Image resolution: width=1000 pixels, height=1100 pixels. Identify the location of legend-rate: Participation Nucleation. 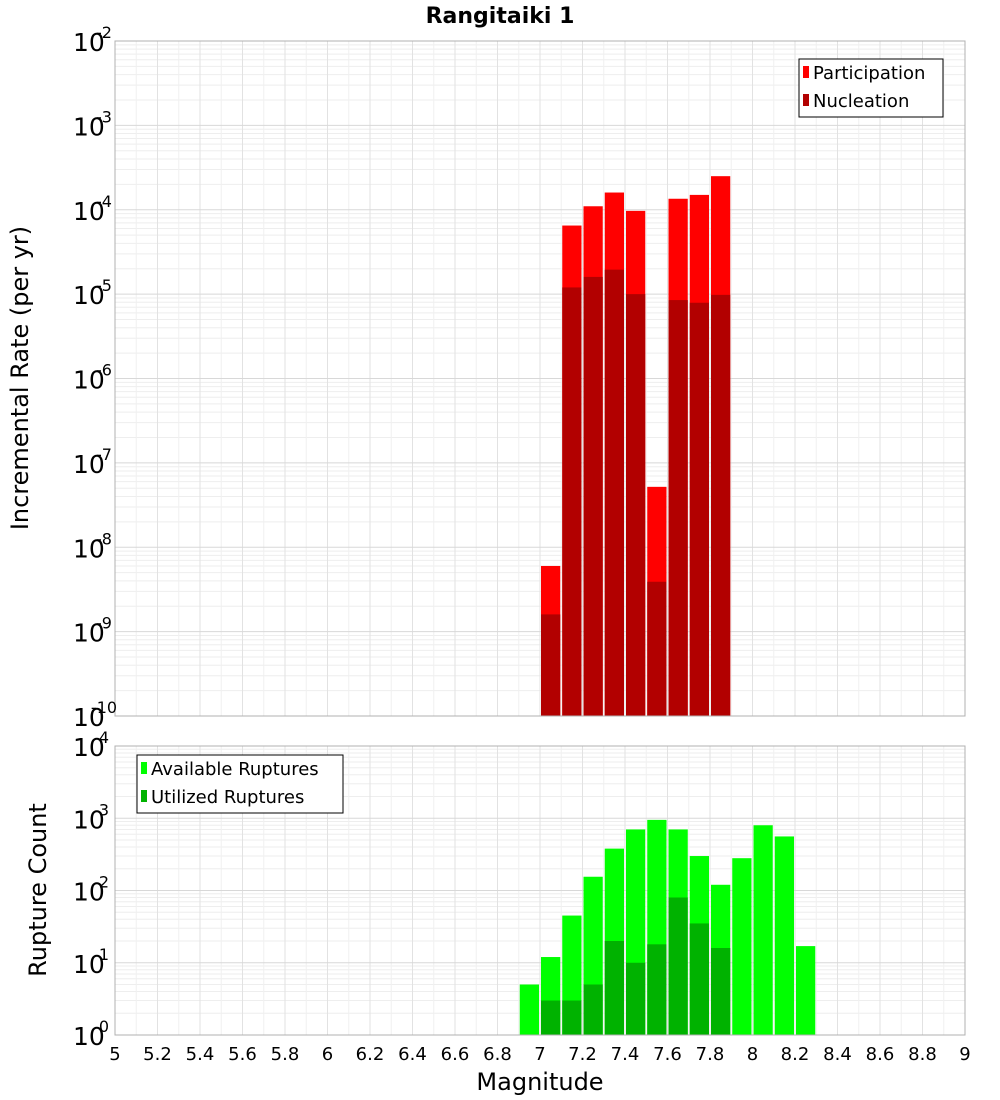
(871, 88).